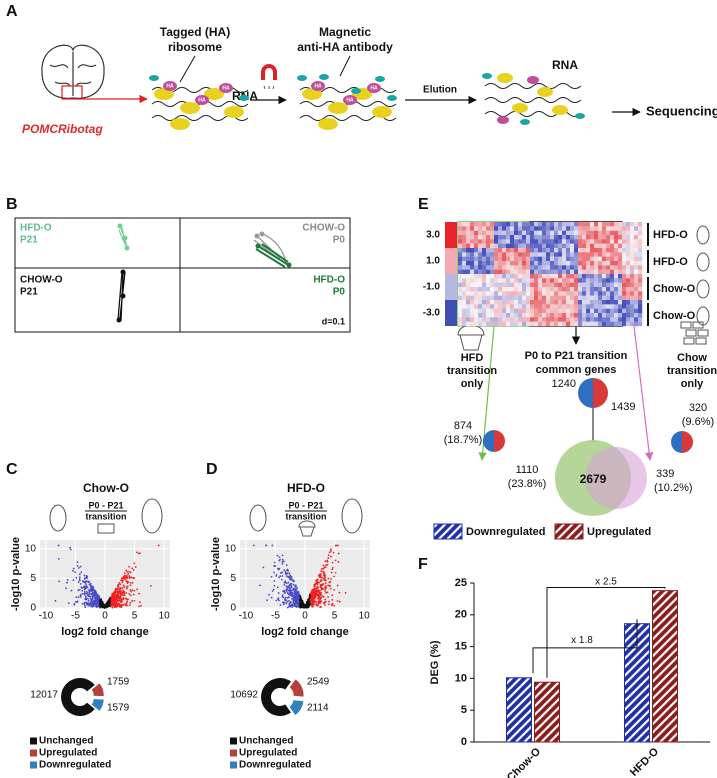 The height and width of the screenshot is (778, 717). What do you see at coordinates (380, 79) in the screenshot?
I see `antibody` at bounding box center [380, 79].